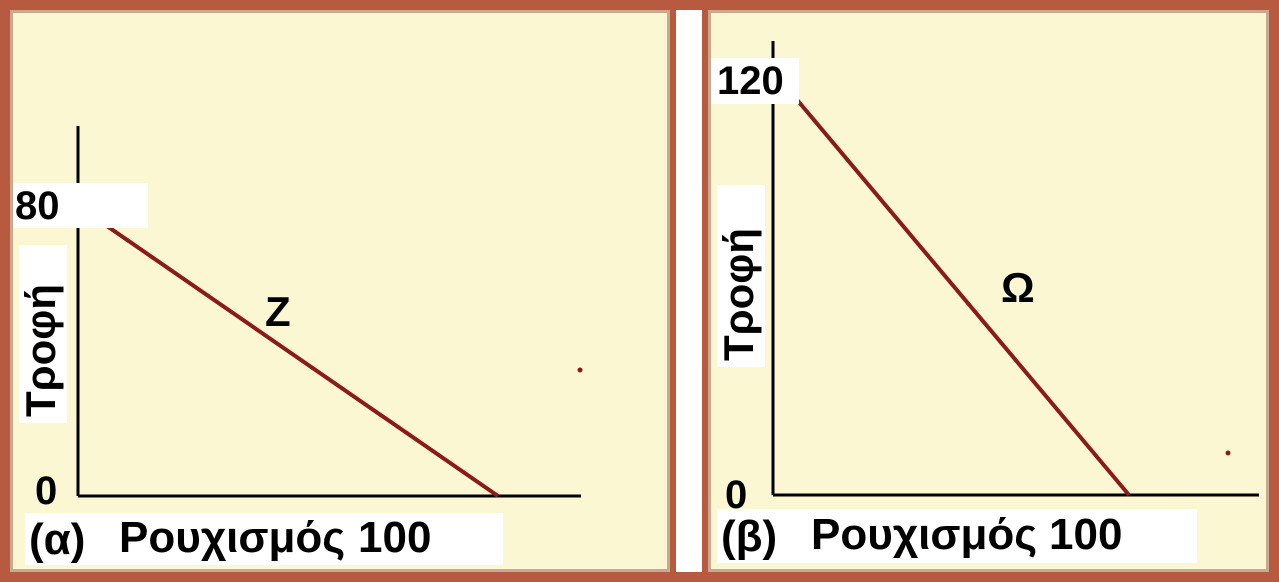  I want to click on y-max-label-bg-b, so click(755, 81).